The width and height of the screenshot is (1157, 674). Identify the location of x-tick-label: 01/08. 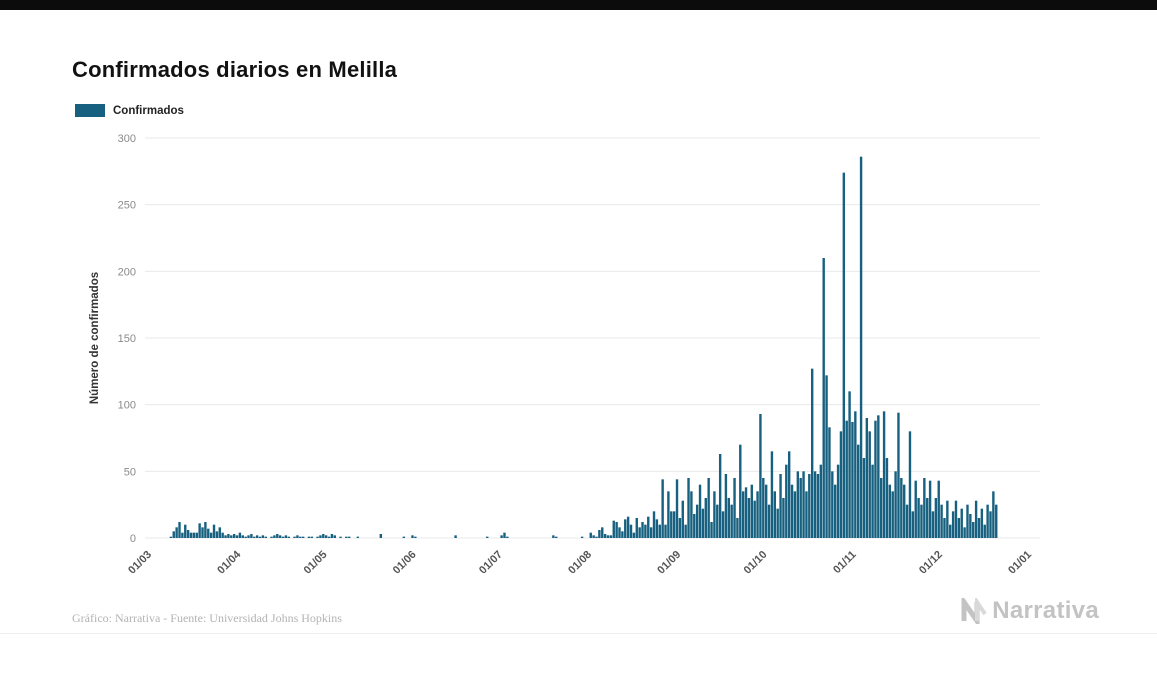
(580, 563).